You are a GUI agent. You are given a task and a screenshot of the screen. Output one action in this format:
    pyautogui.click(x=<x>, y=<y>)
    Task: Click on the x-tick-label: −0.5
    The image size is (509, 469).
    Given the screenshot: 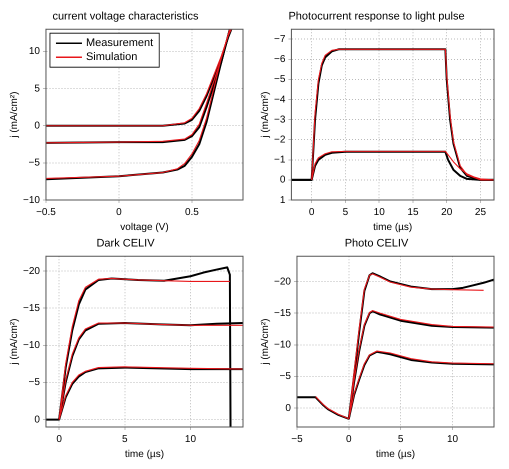 What is the action you would take?
    pyautogui.click(x=46, y=212)
    